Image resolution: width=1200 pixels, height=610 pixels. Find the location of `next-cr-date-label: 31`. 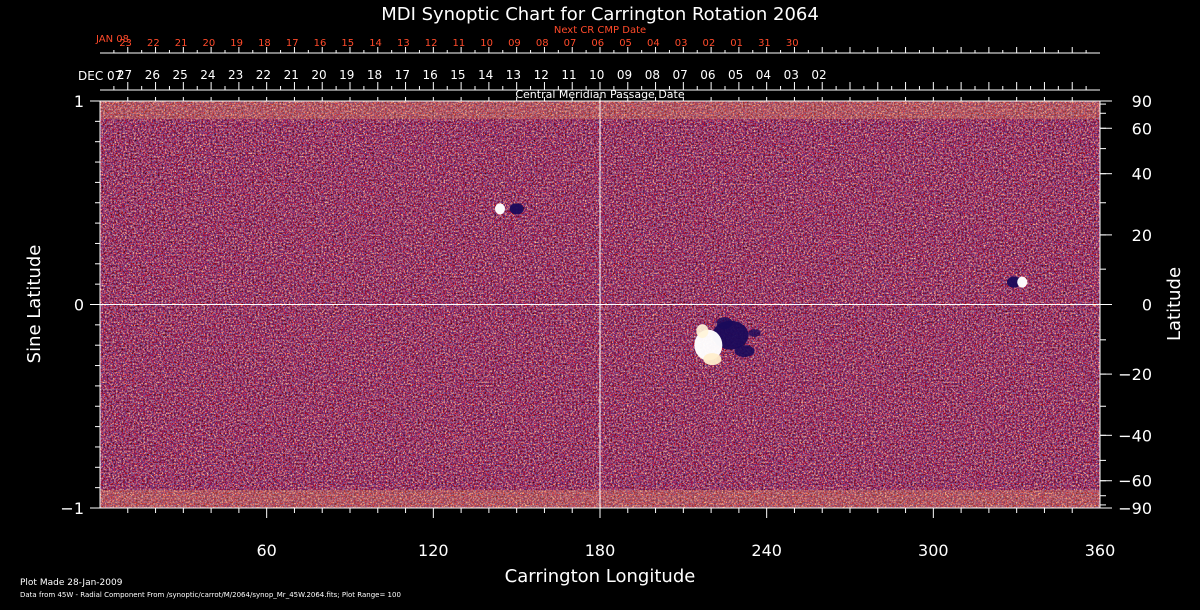

next-cr-date-label: 31 is located at coordinates (764, 43).